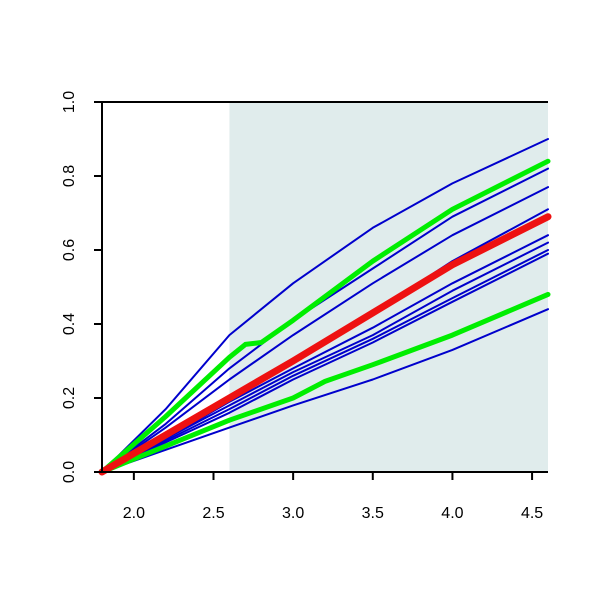  Describe the element at coordinates (69, 324) in the screenshot. I see `y-tick-label: 0.4` at that location.